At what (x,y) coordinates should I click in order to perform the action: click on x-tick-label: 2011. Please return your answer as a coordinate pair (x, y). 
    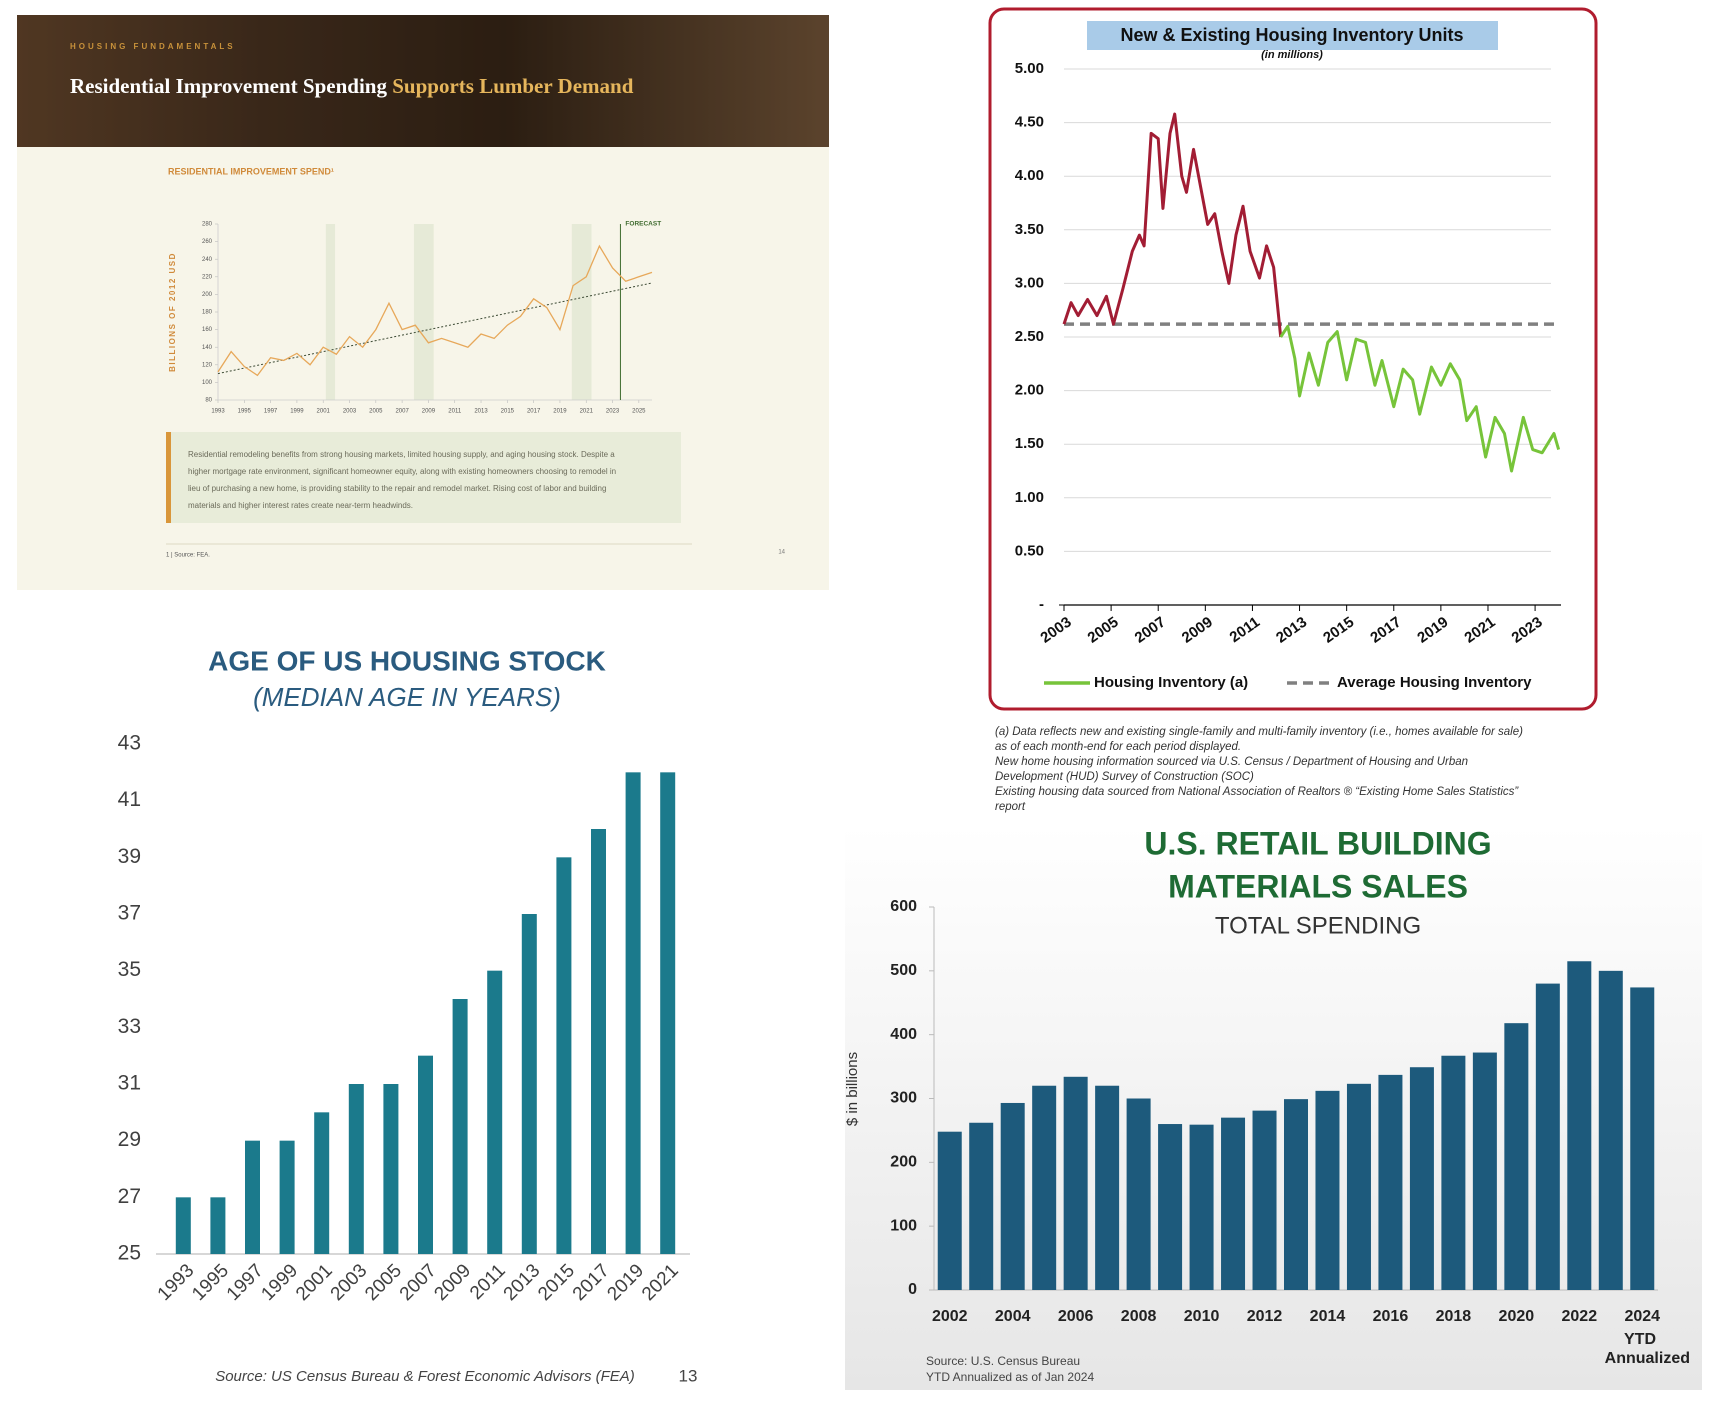
    Looking at the image, I should click on (455, 412).